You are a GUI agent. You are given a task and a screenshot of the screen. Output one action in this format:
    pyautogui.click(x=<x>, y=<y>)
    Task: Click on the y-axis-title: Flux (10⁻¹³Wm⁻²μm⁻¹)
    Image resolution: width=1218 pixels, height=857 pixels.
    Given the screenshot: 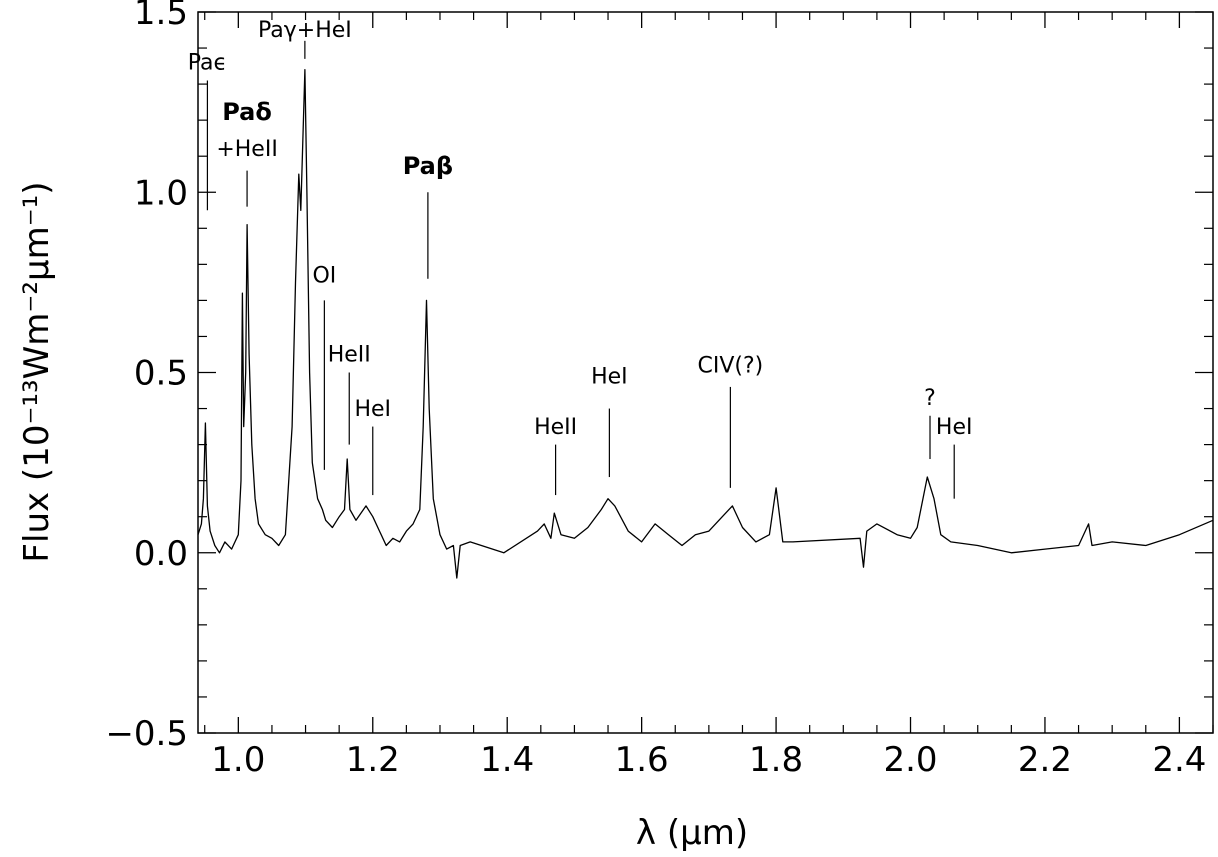 What is the action you would take?
    pyautogui.click(x=37, y=371)
    